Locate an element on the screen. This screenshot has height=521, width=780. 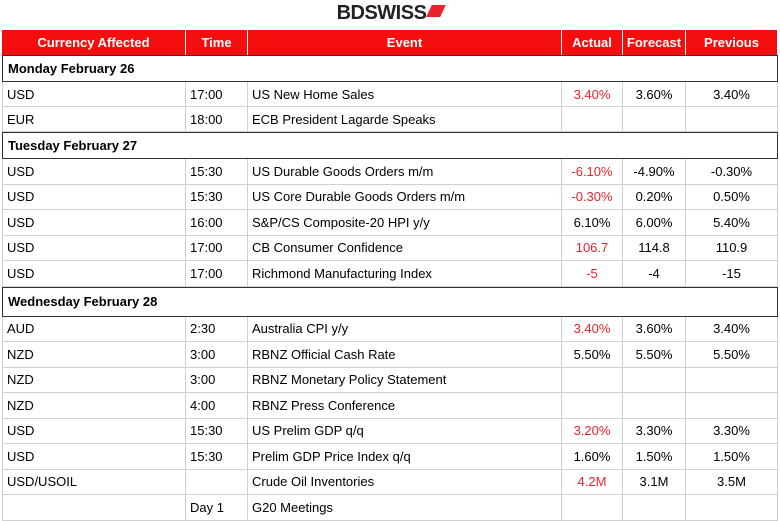
cell-time: 4:00 is located at coordinates (217, 406).